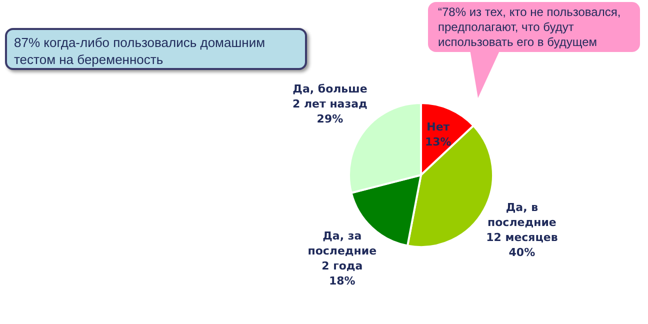 This screenshot has width=648, height=324. I want to click on data-label: 29%, so click(330, 119).